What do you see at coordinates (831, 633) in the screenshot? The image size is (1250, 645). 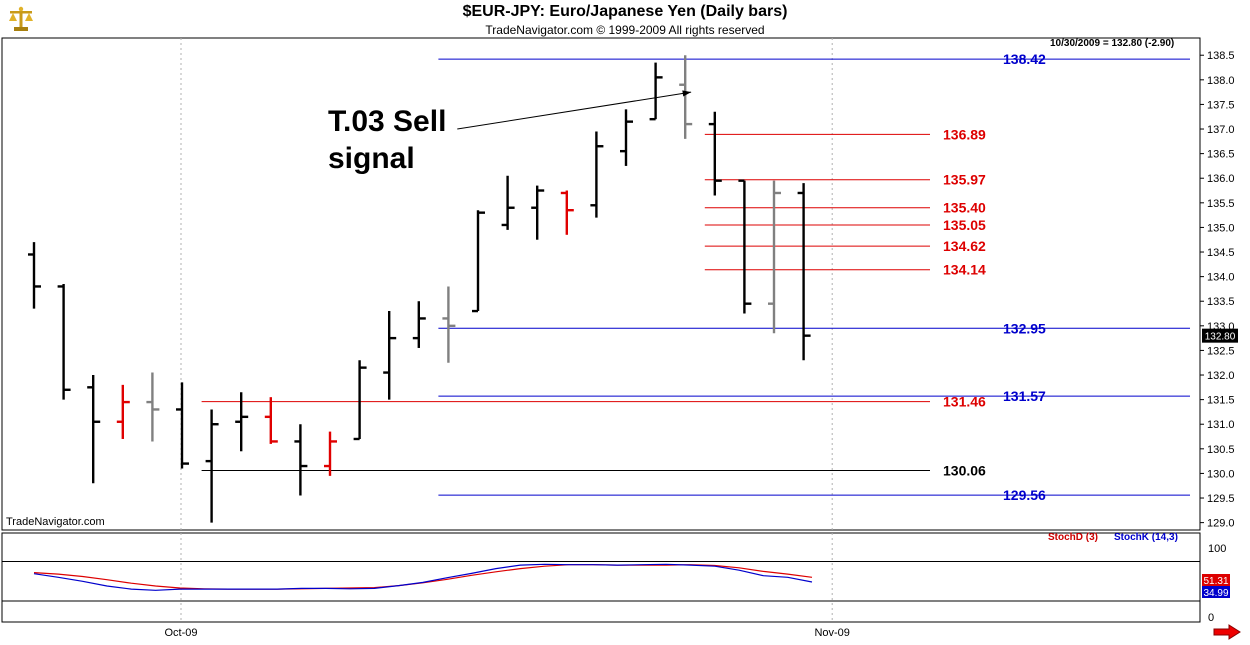 I see `x-tick-label: Nov-09` at bounding box center [831, 633].